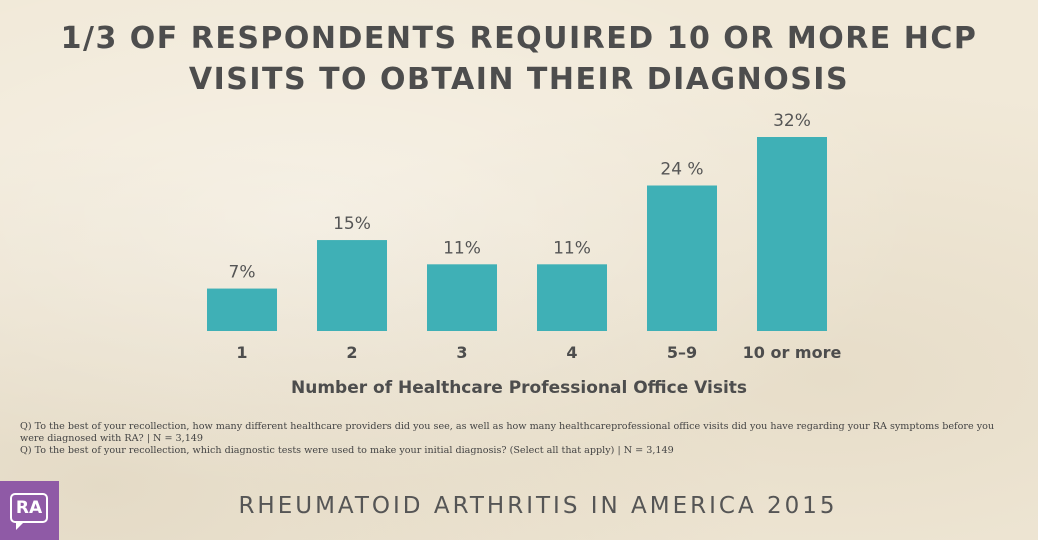  What do you see at coordinates (461, 352) in the screenshot?
I see `x-tick-label-2: 3` at bounding box center [461, 352].